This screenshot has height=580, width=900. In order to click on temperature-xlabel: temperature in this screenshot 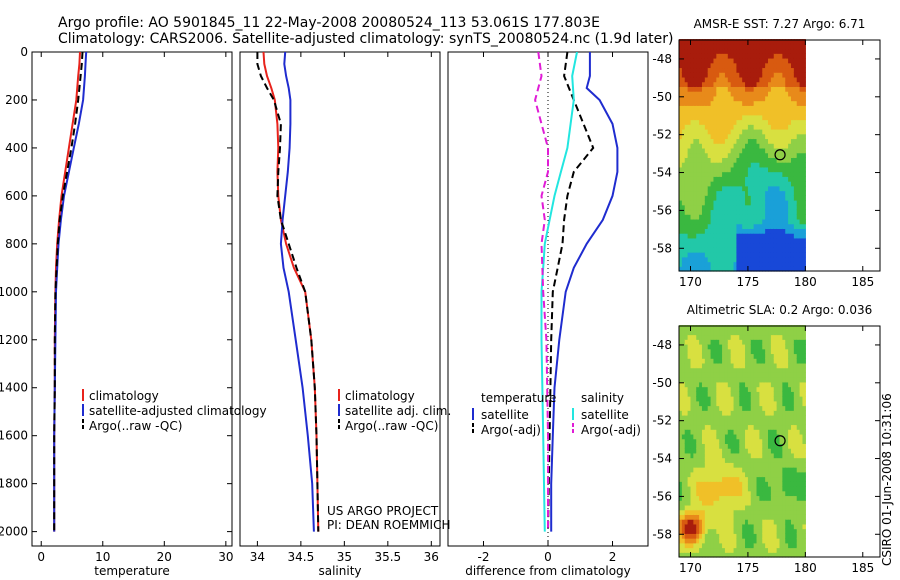, I will do `click(131, 571)`.